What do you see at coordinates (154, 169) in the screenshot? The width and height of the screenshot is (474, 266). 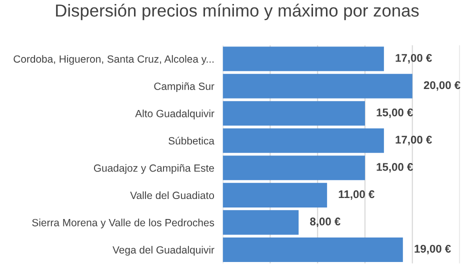 I see `y-tick-label: Guadajoz y Campiña Este` at bounding box center [154, 169].